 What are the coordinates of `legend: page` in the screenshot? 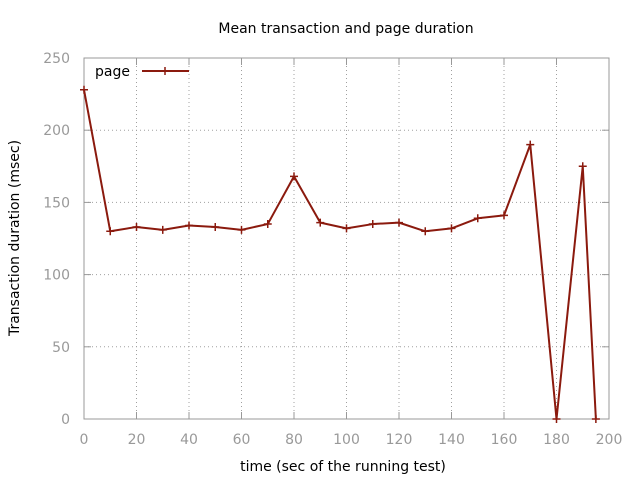 It's located at (142, 72).